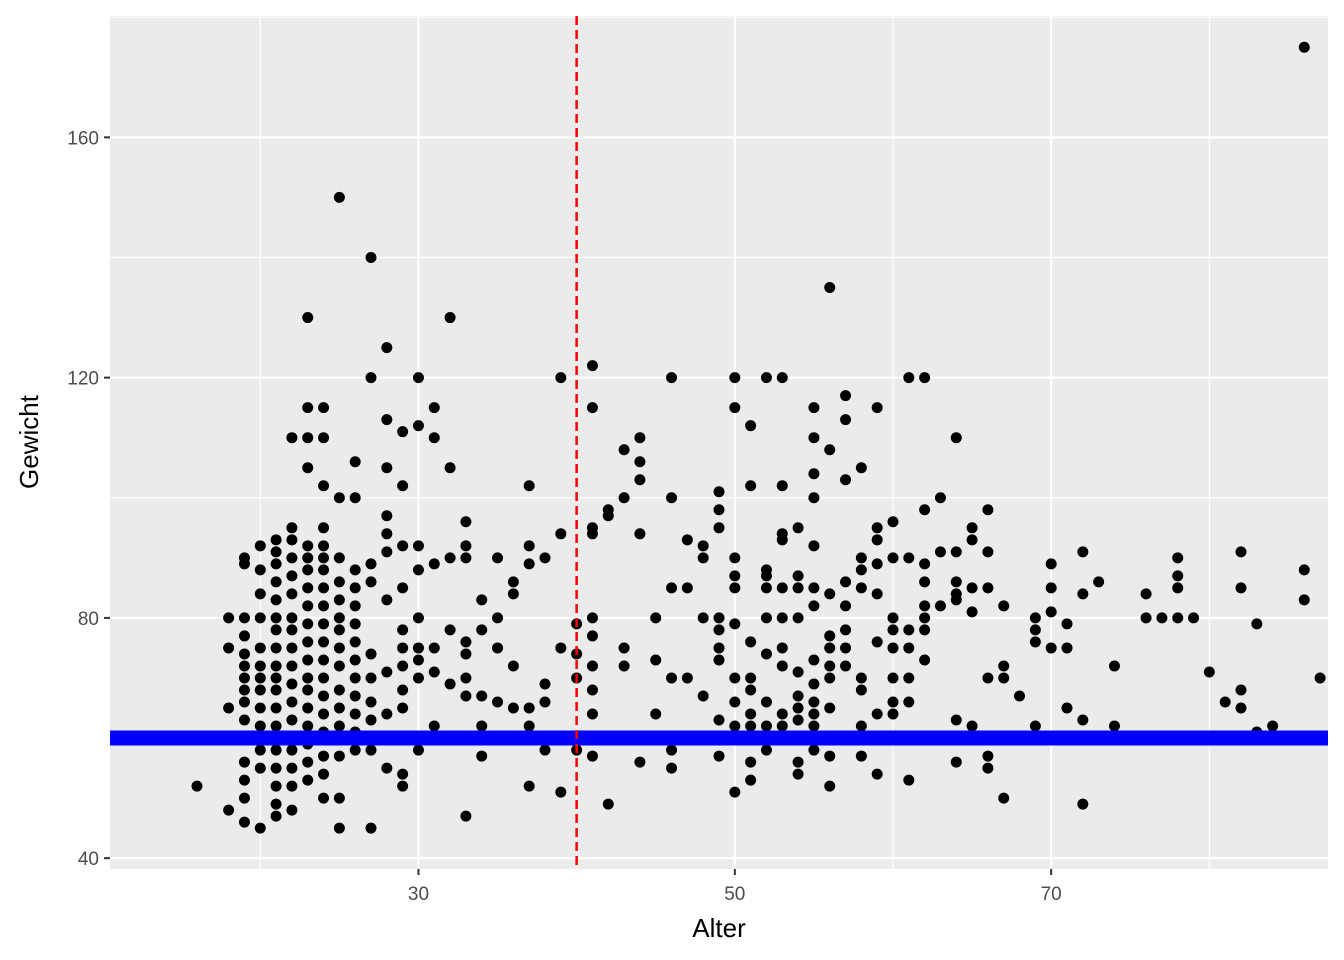 This screenshot has width=1344, height=960. What do you see at coordinates (1051, 894) in the screenshot?
I see `x-tick-label: 70` at bounding box center [1051, 894].